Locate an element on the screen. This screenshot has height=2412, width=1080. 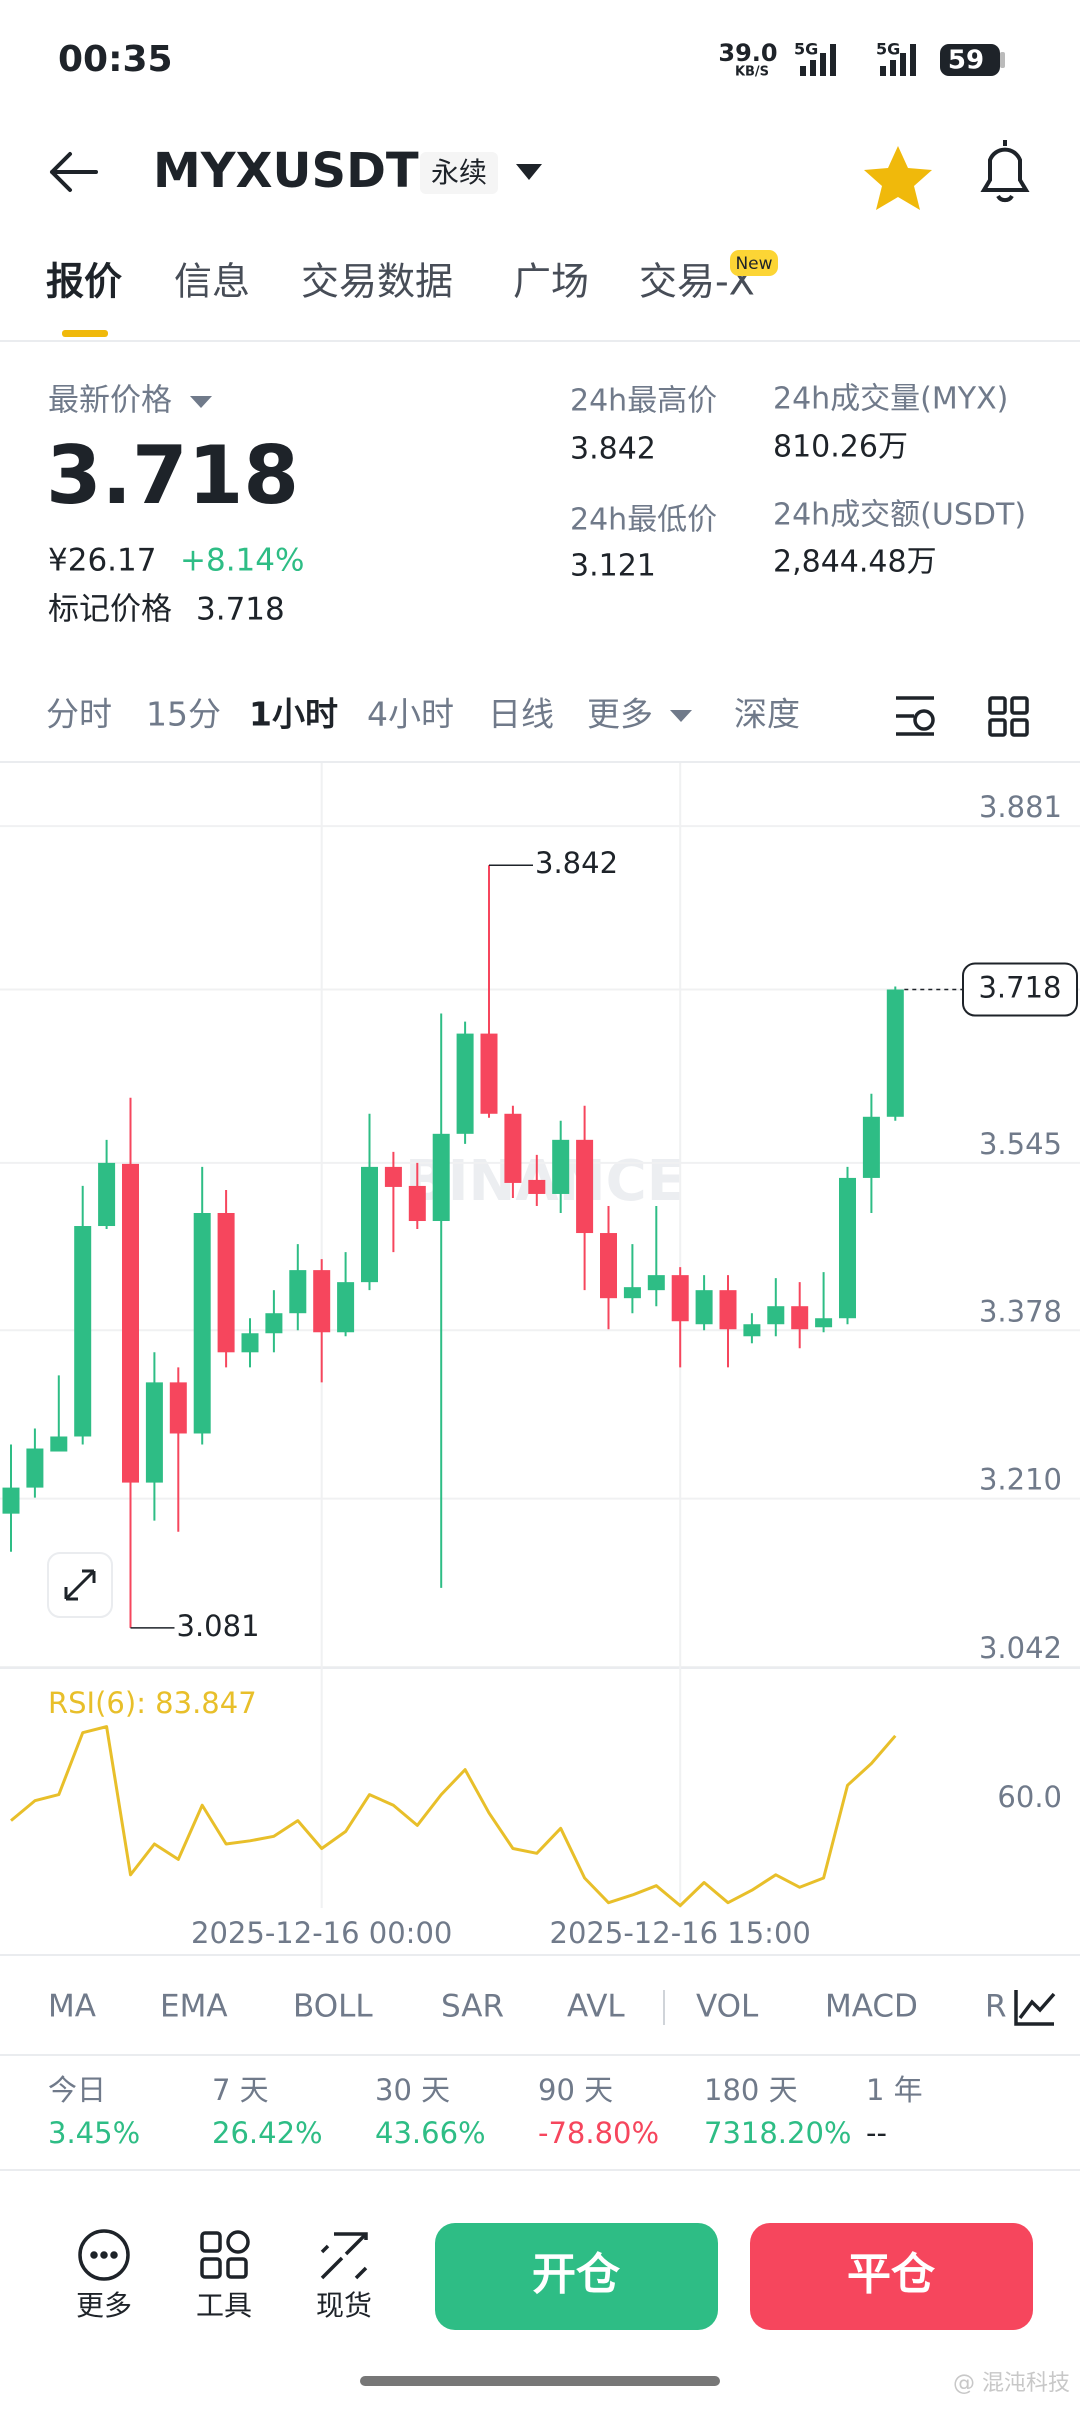
low-value: 3.121 is located at coordinates (613, 566).